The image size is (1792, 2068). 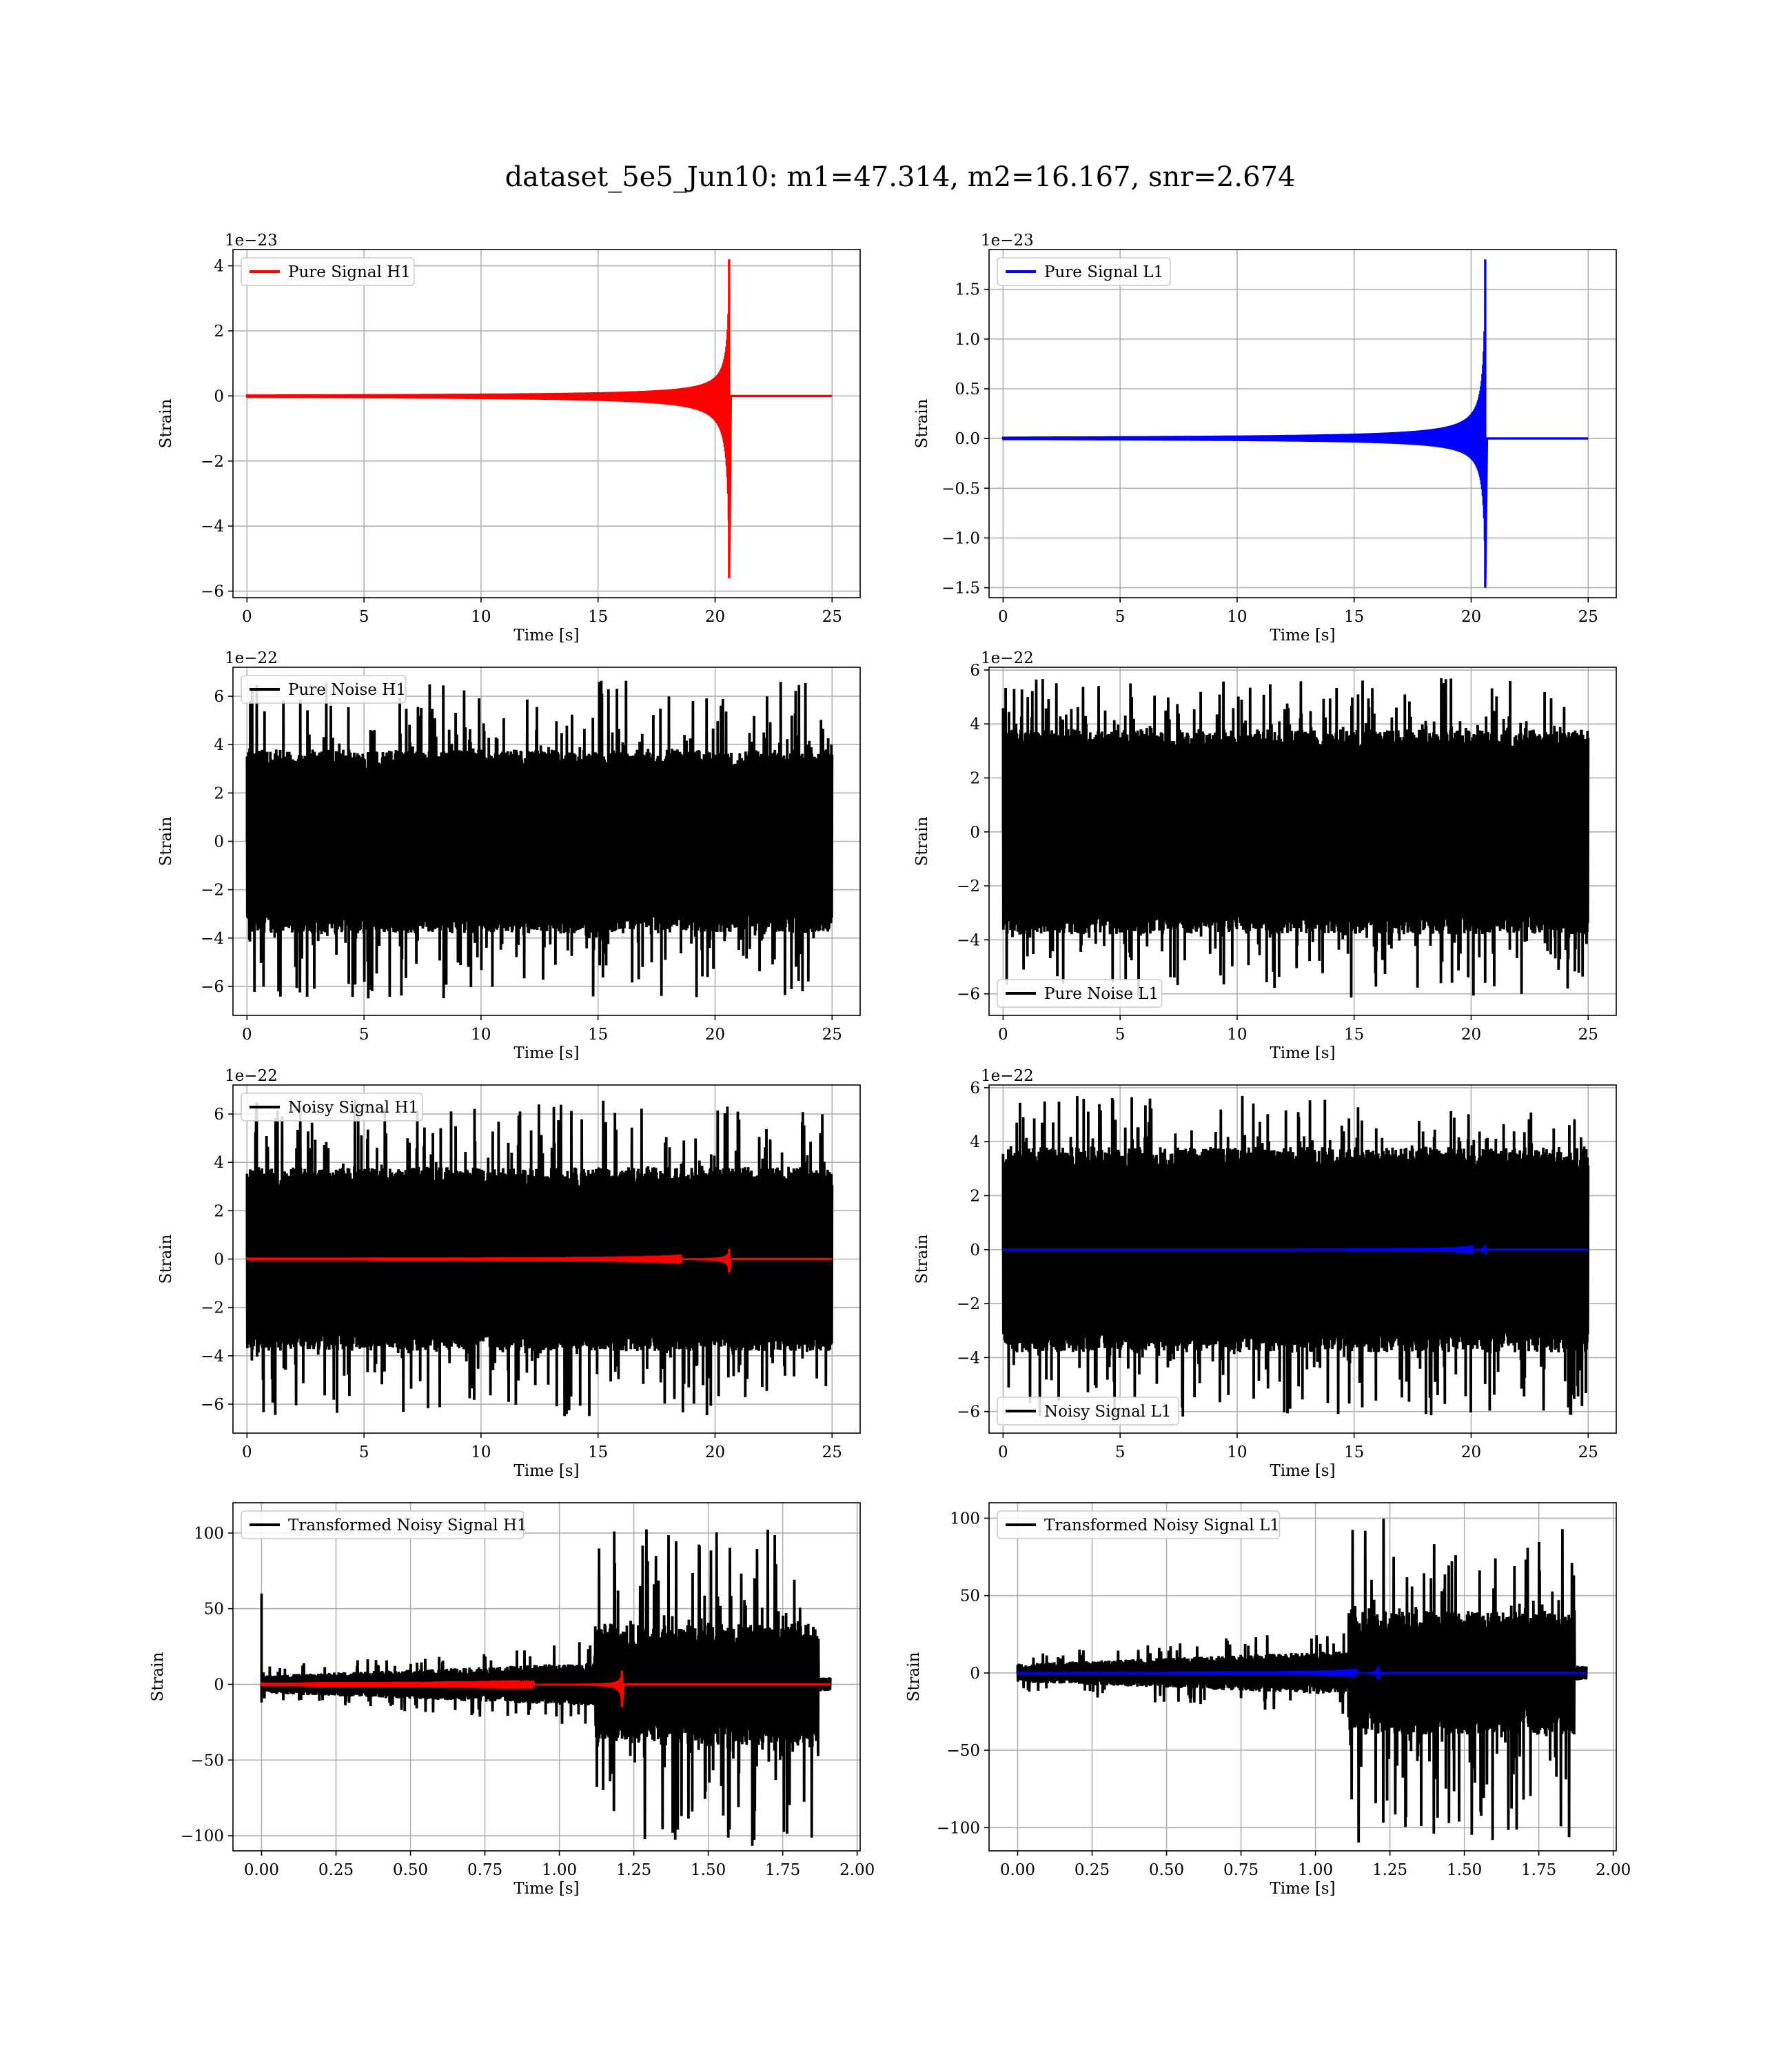 I want to click on x-tick-label: 2.00, so click(x=857, y=1870).